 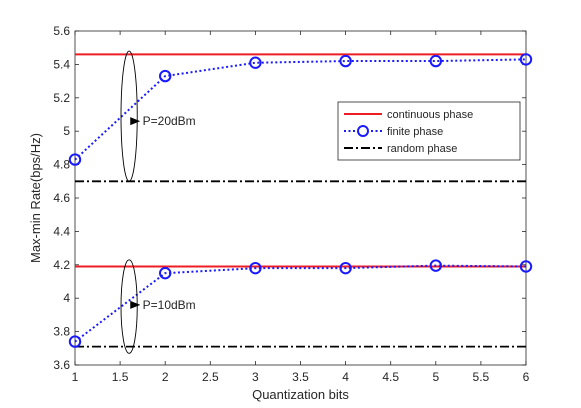 What do you see at coordinates (61, 165) in the screenshot?
I see `y-tick-label: 4.8` at bounding box center [61, 165].